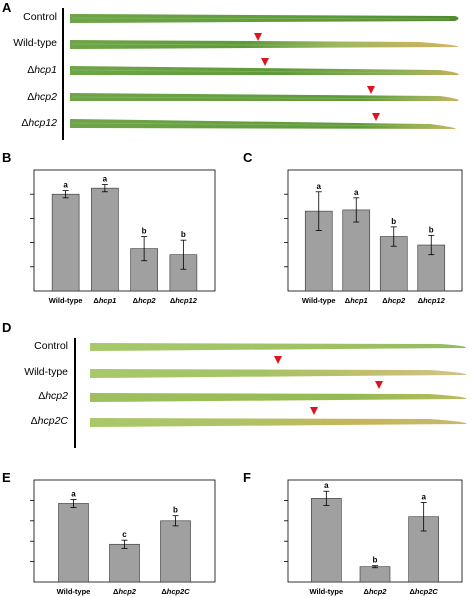  I want to click on leaf-label-d-hcp2c: Δhcp2C, so click(49, 421).